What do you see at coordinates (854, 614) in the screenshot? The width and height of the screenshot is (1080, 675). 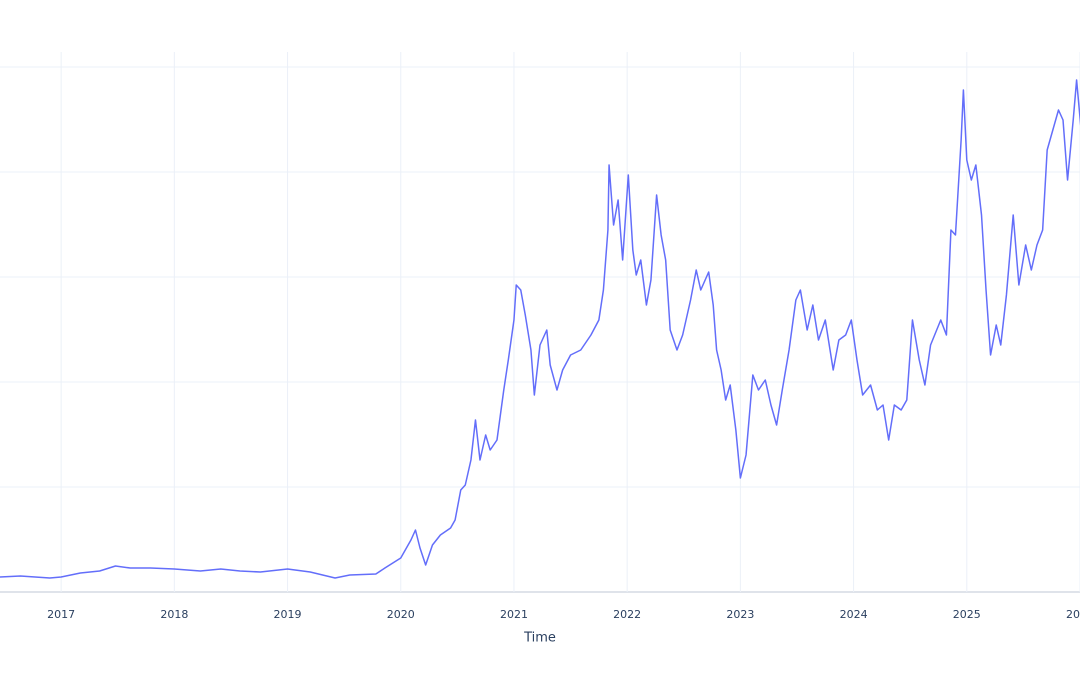 I see `x-tick-label: 2024` at bounding box center [854, 614].